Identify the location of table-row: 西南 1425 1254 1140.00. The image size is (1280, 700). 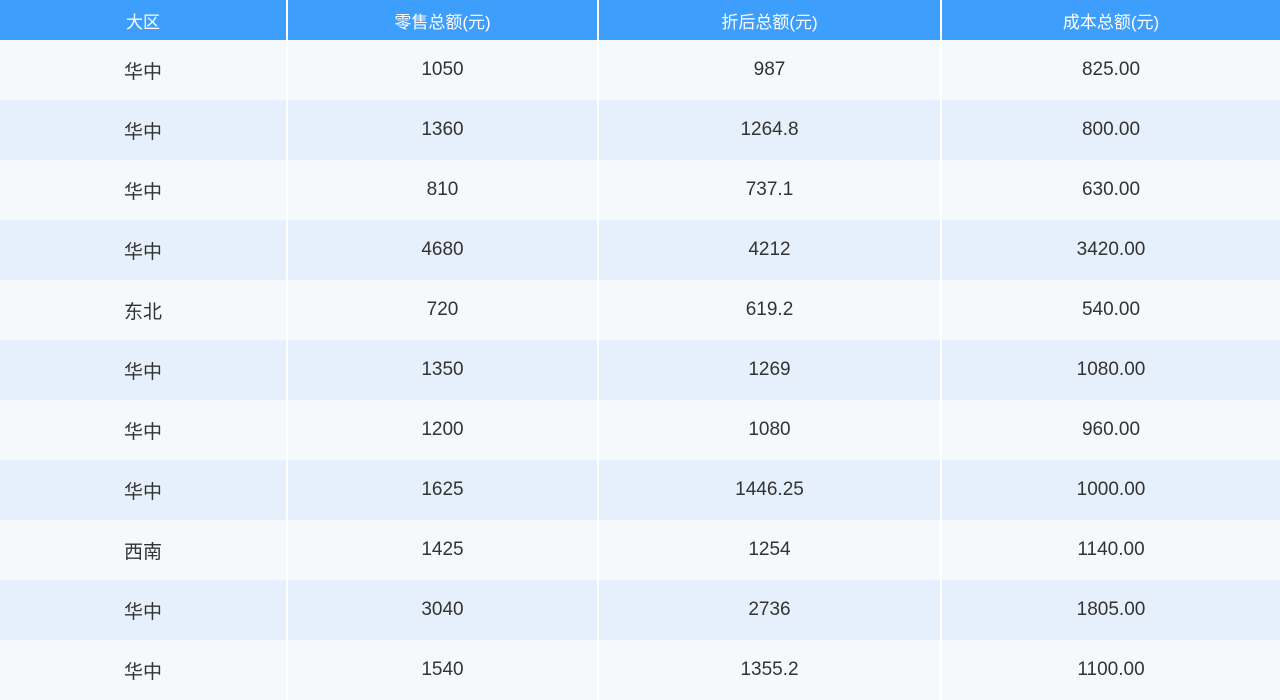
(640, 550).